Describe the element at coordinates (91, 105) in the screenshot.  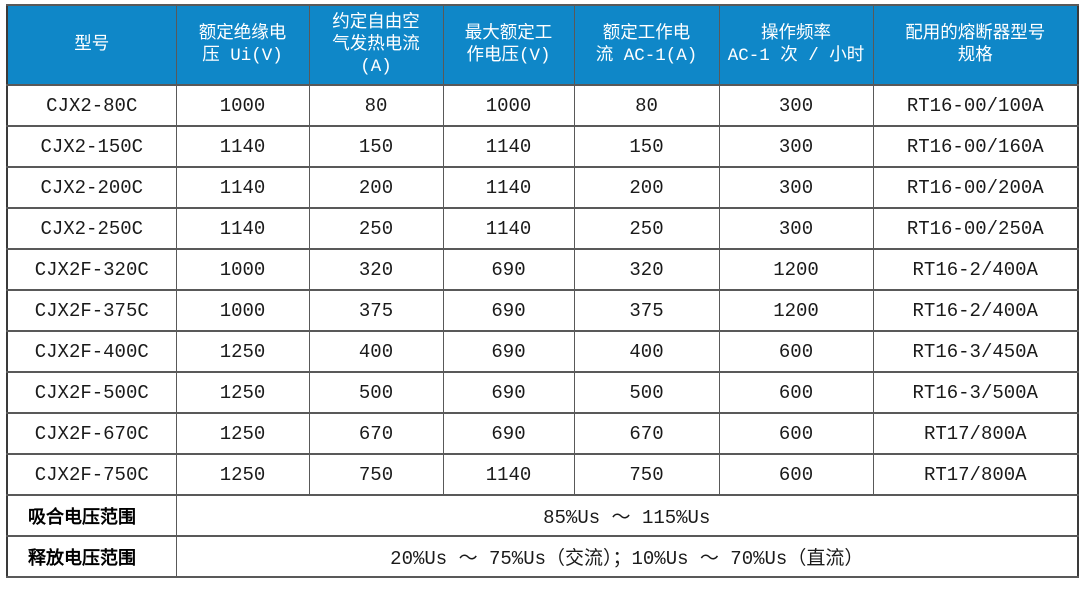
I see `model-cell: CJX2-80C` at that location.